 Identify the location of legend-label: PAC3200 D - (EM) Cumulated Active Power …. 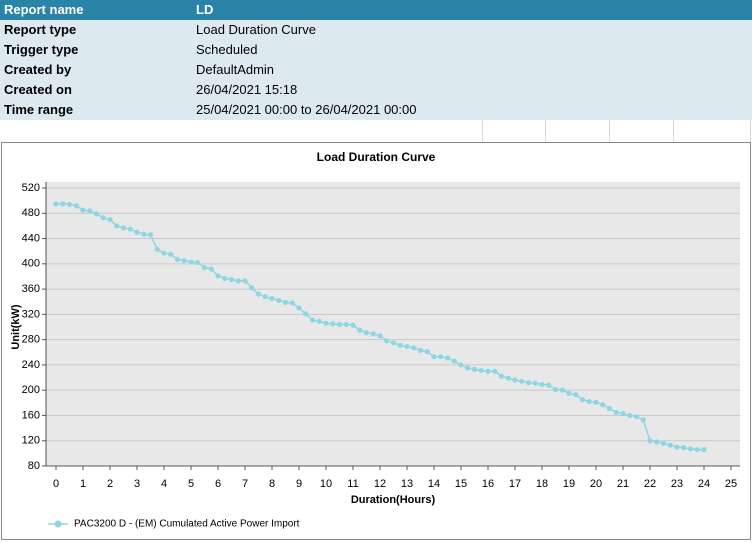
(187, 524).